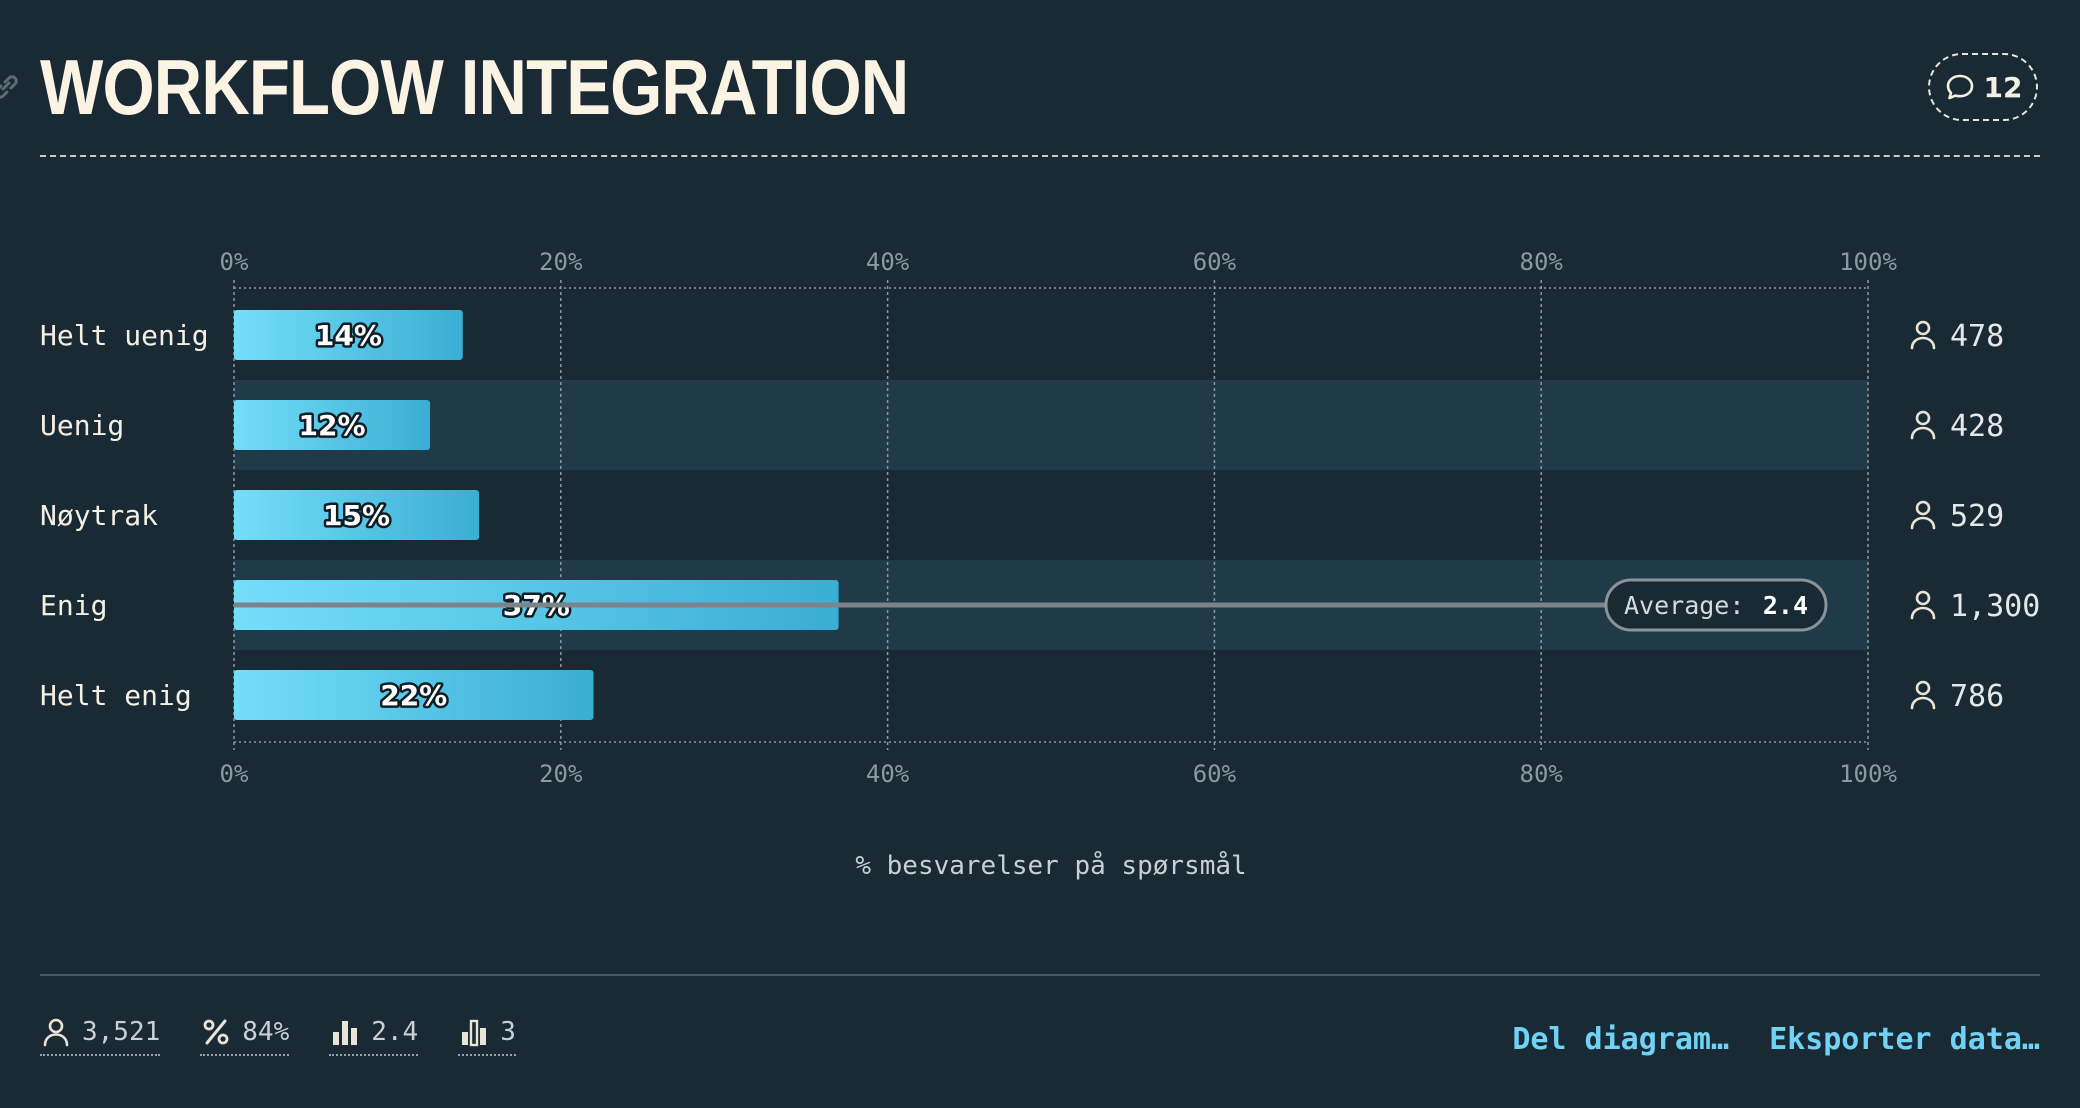 The height and width of the screenshot is (1108, 2080). I want to click on category-label: Helt uenig, so click(124, 335).